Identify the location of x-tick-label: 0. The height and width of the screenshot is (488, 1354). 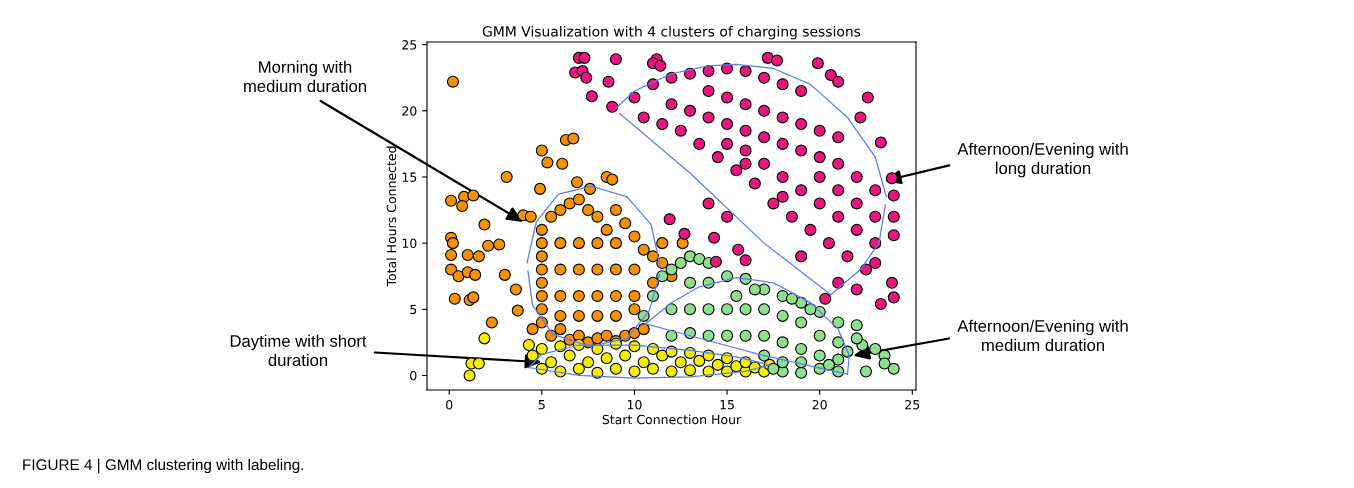
(449, 404).